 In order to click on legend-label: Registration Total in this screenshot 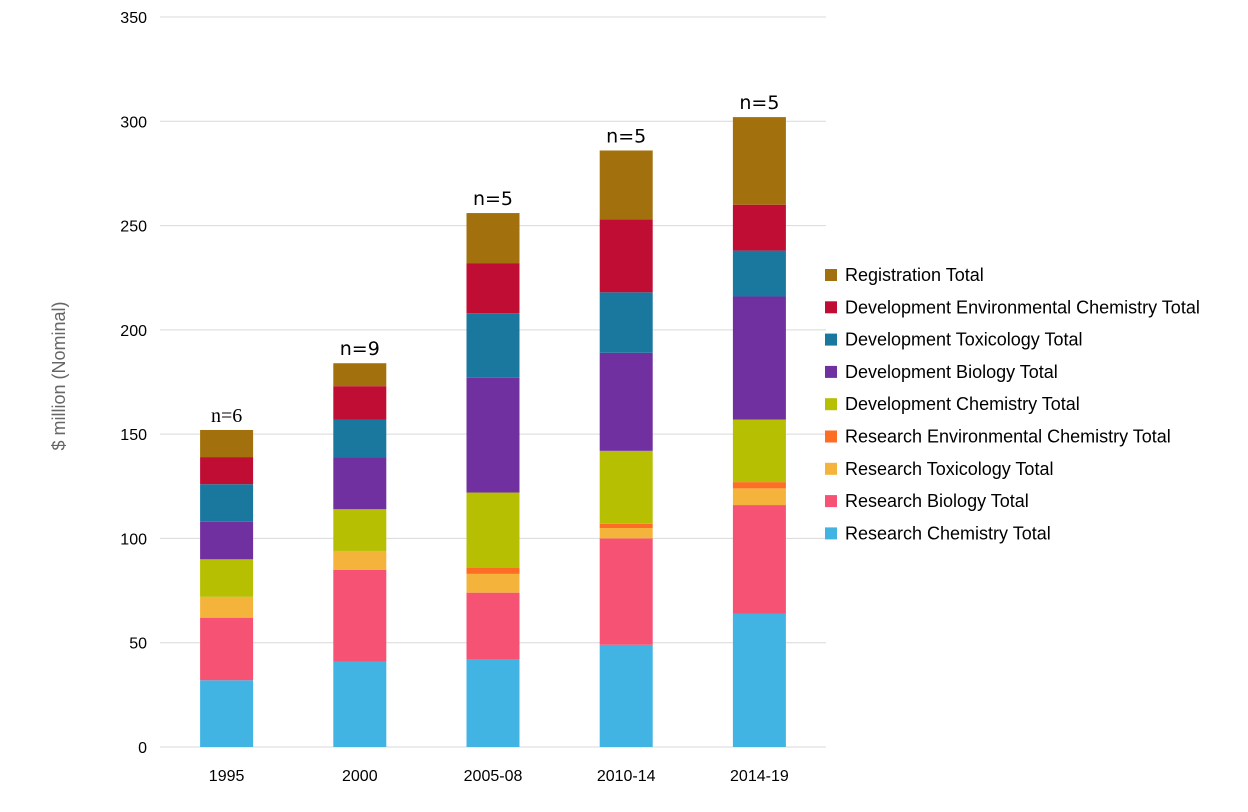, I will do `click(914, 275)`.